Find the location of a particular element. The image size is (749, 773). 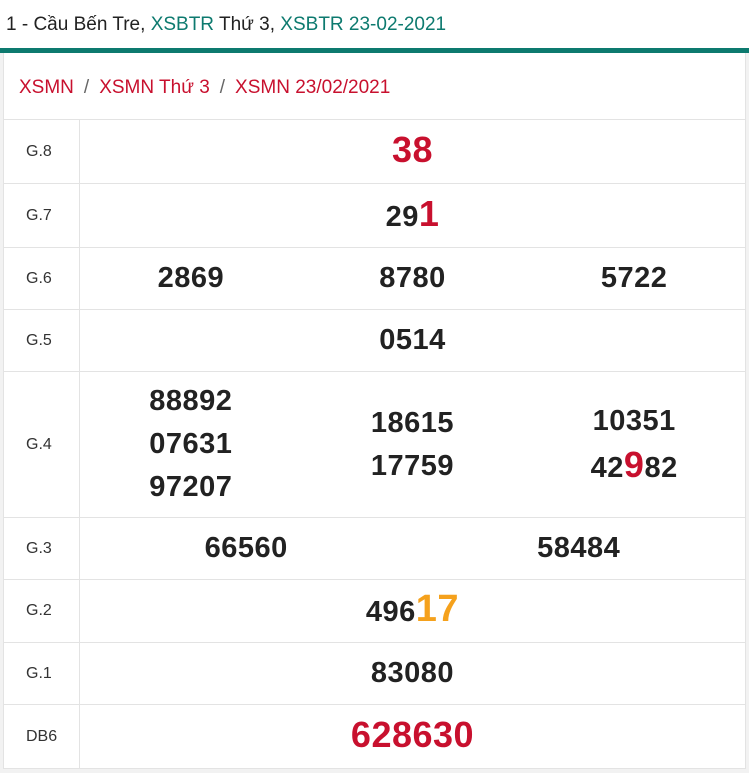

prize-column: 66560 is located at coordinates (246, 548).